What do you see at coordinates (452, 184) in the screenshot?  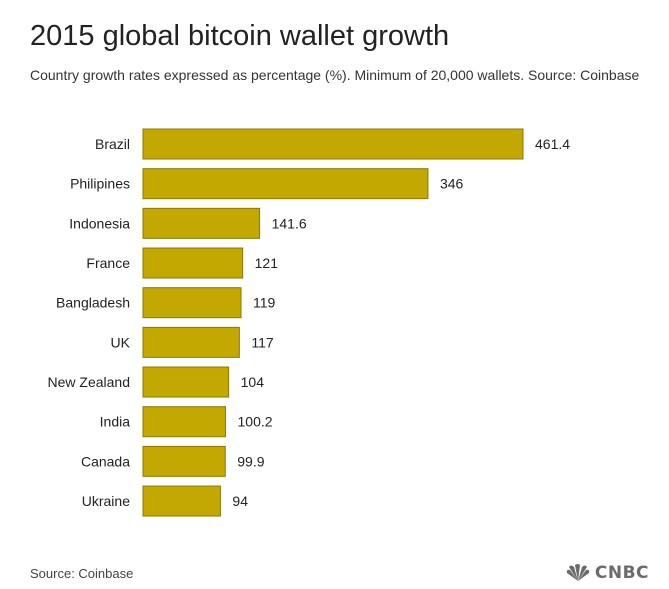 I see `value-label: 346` at bounding box center [452, 184].